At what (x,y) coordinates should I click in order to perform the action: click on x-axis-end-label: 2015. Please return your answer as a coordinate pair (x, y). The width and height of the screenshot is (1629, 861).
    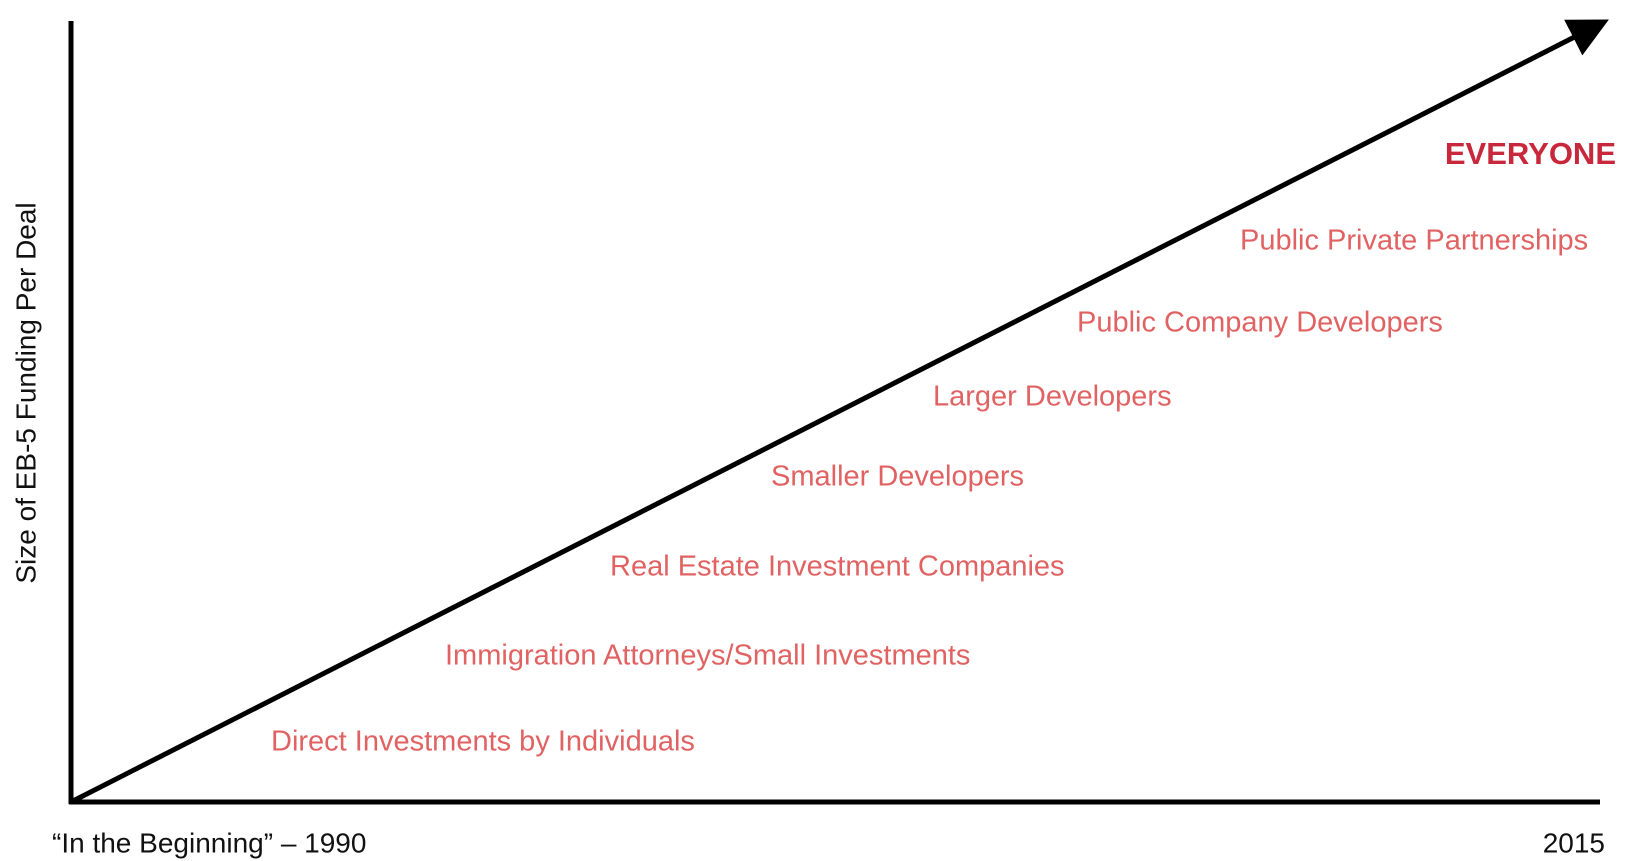
    Looking at the image, I should click on (1574, 842).